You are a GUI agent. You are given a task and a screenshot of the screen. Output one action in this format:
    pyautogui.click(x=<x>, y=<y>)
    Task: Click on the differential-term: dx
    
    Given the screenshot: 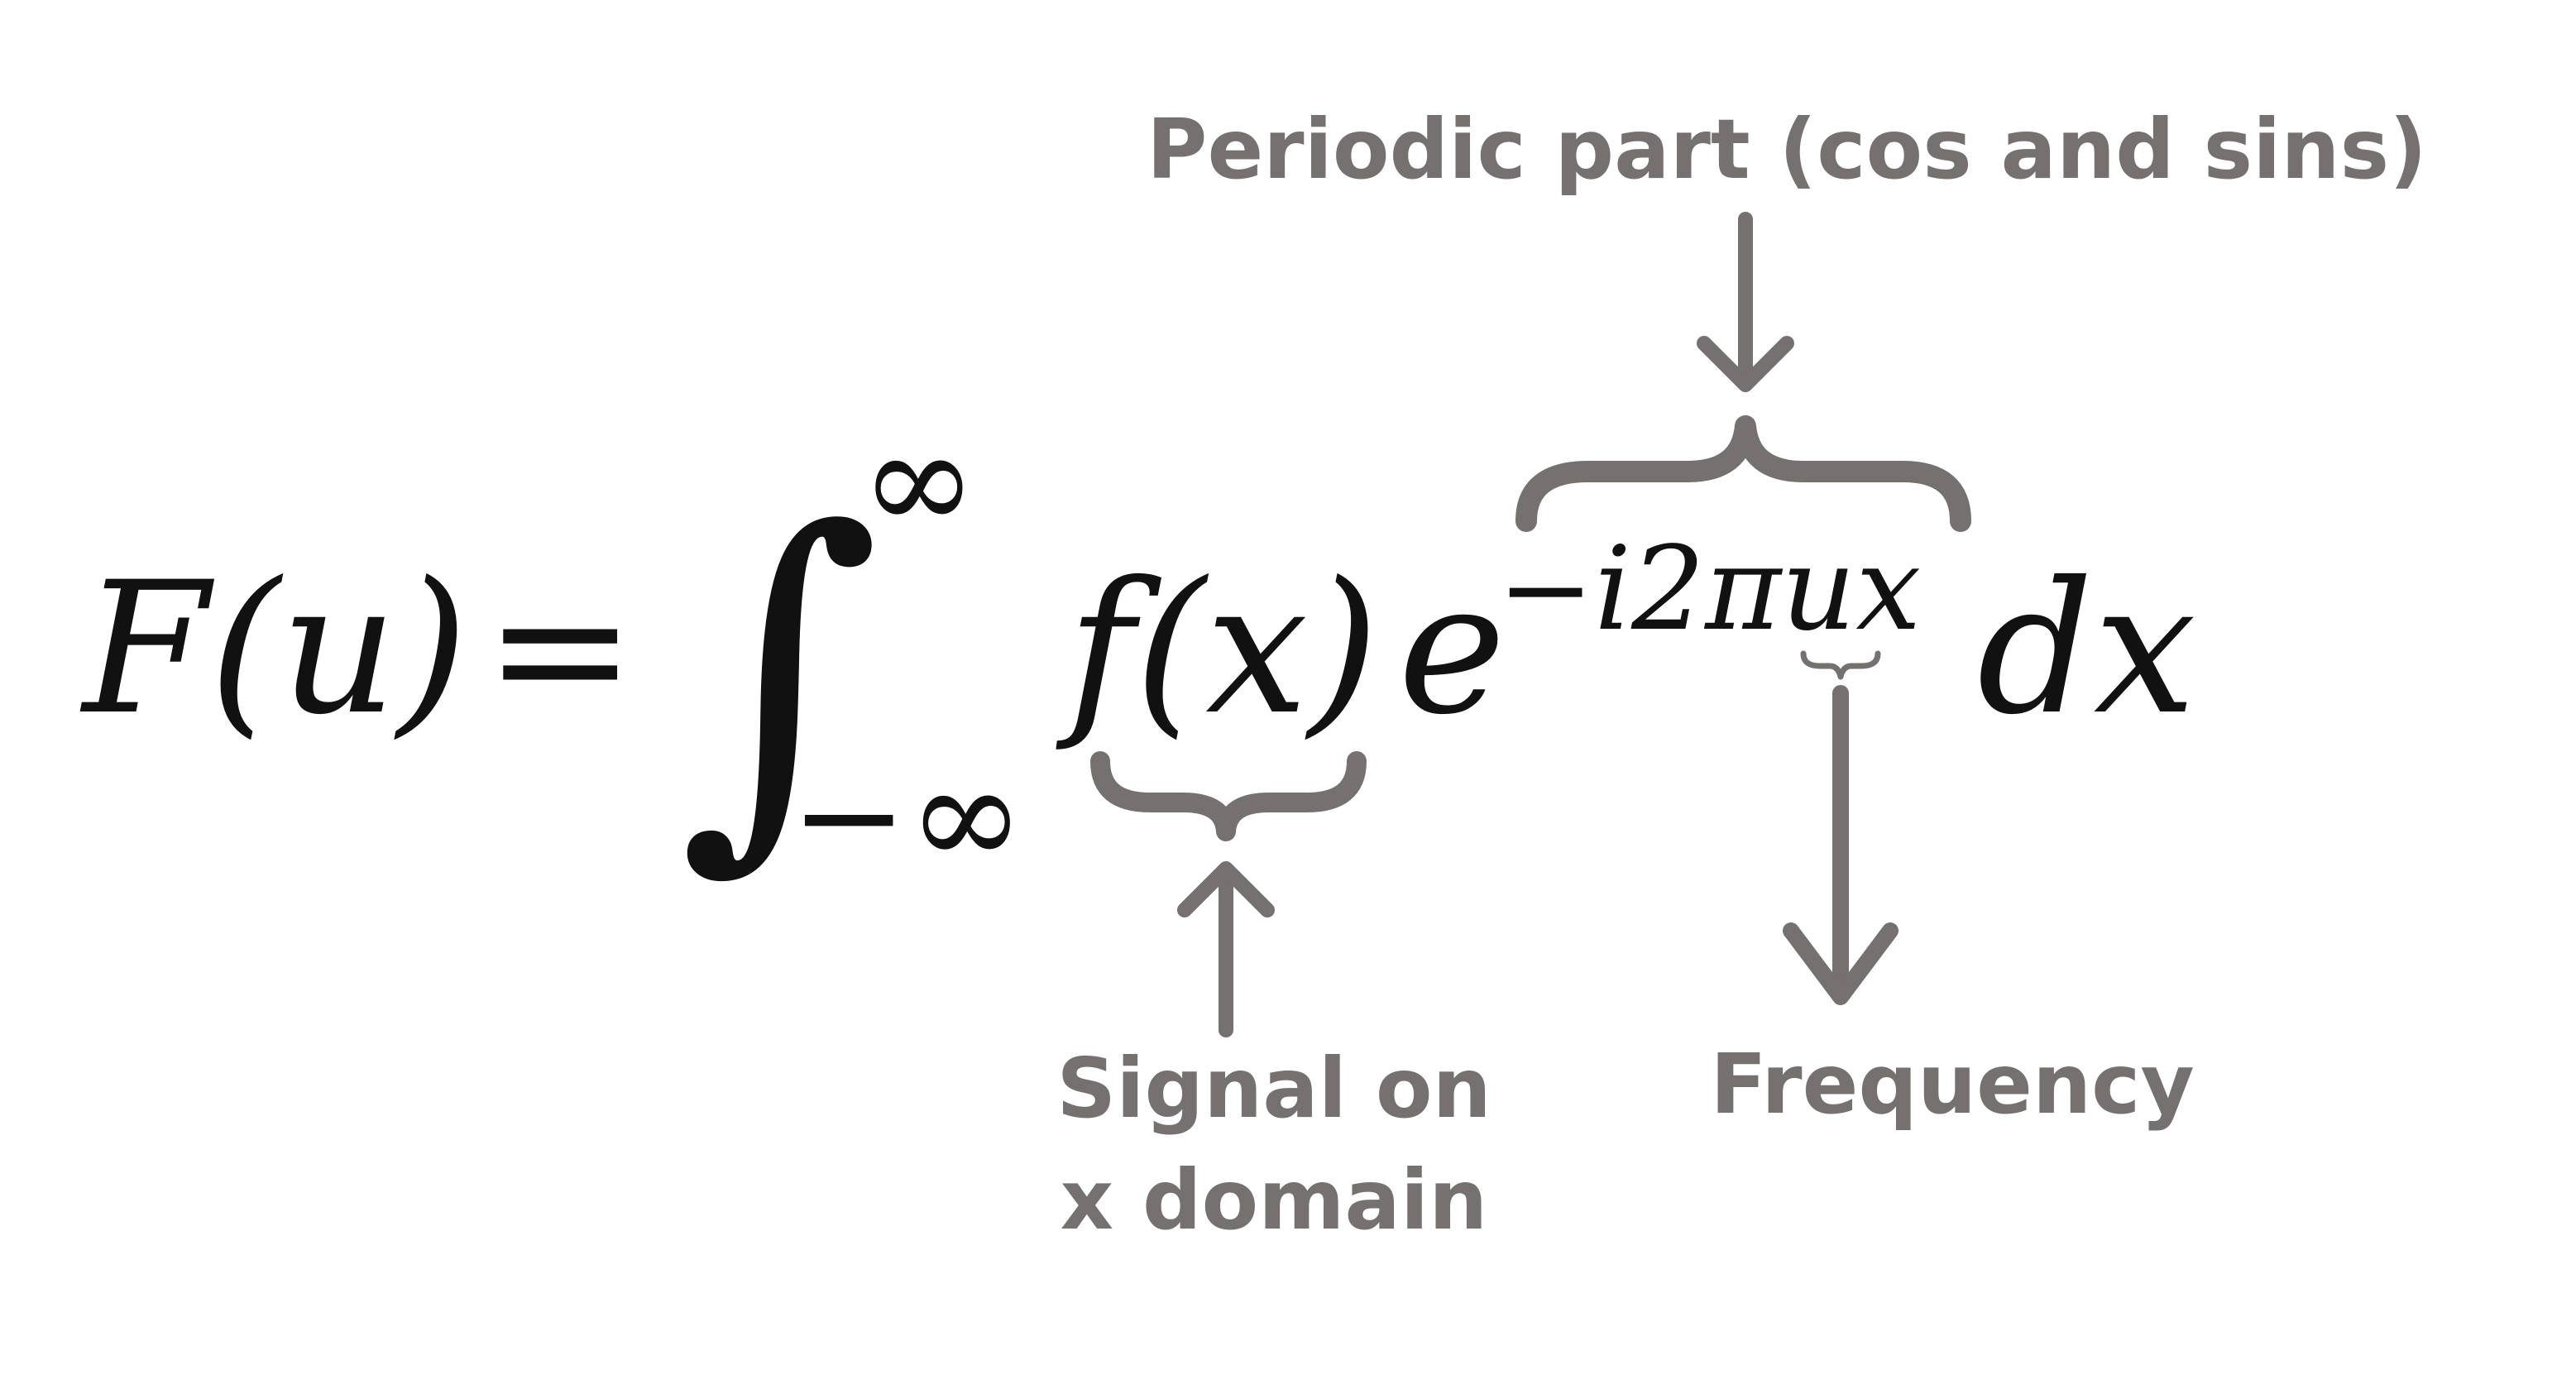 What is the action you would take?
    pyautogui.click(x=2086, y=648)
    